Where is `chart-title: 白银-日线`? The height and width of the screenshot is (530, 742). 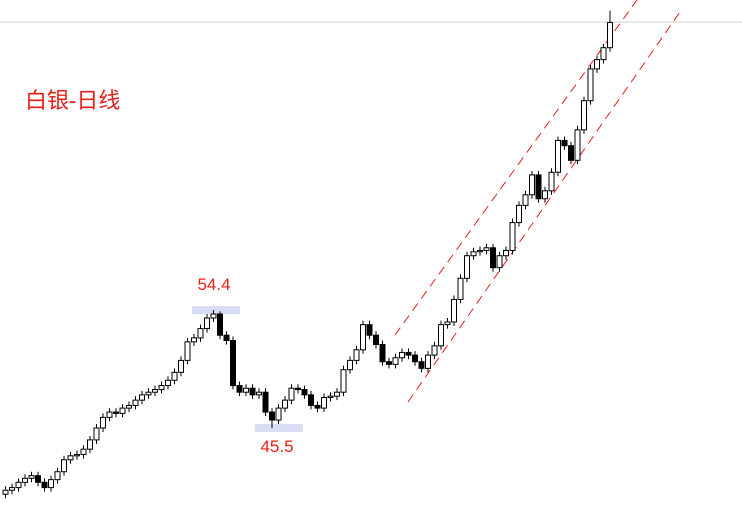 chart-title: 白银-日线 is located at coordinates (72, 100).